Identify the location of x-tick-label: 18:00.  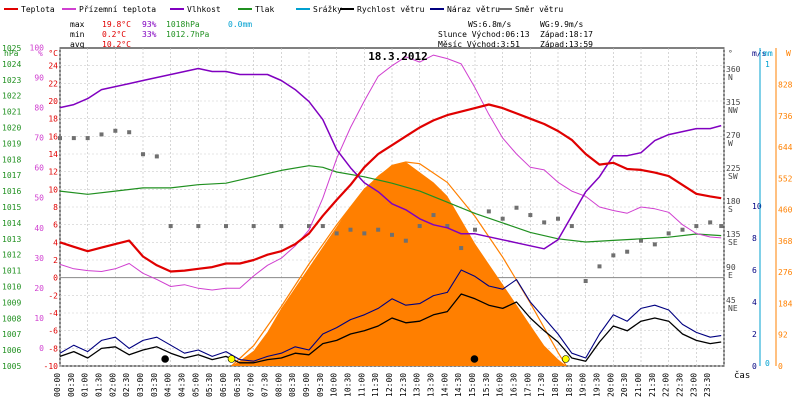
(555, 385).